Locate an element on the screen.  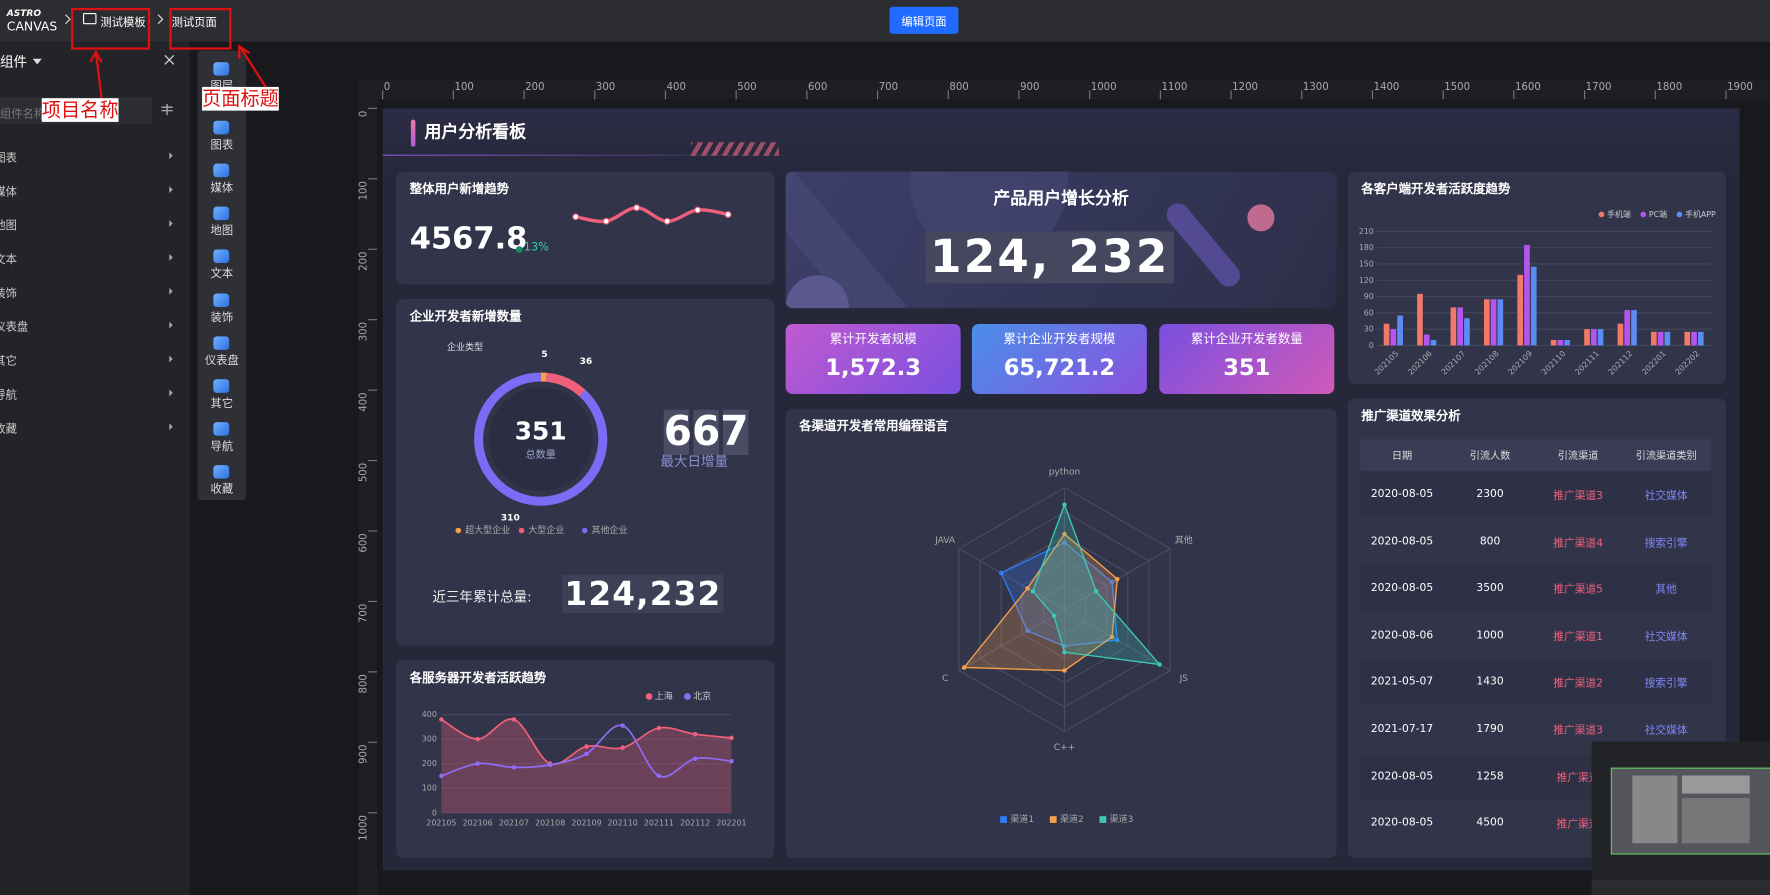
chart-plot: python 其他 JS C++ C JAVA 渠道1 渠道2 渠道3 is located at coordinates (1063, 646).